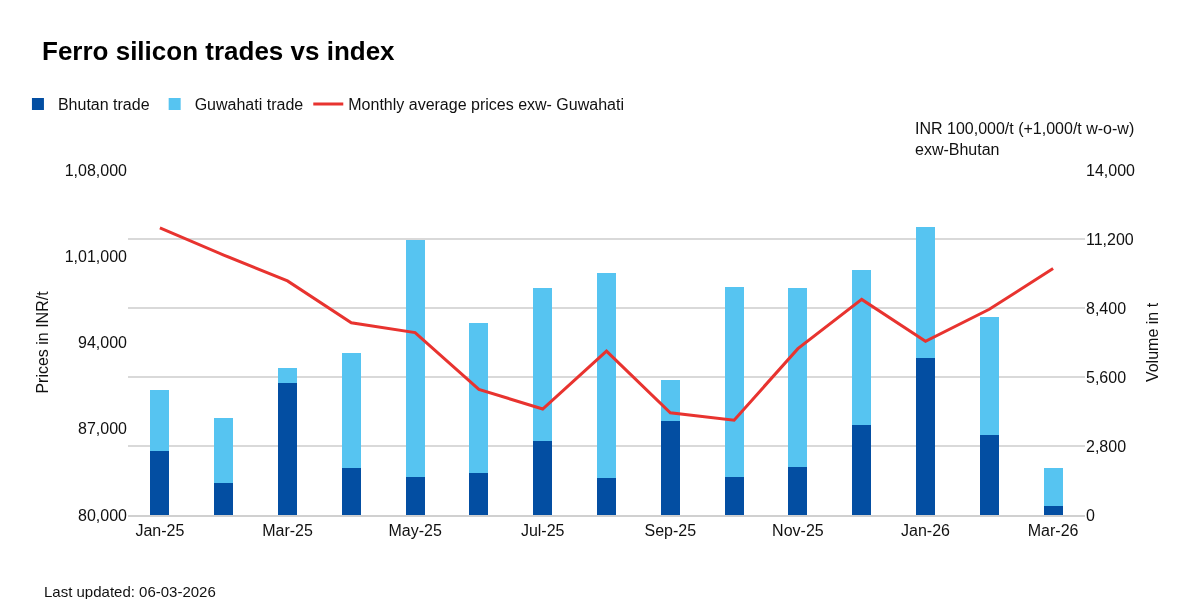 Image resolution: width=1200 pixels, height=599 pixels. Describe the element at coordinates (1152, 342) in the screenshot. I see `y2-axis-title: Volume in t` at that location.